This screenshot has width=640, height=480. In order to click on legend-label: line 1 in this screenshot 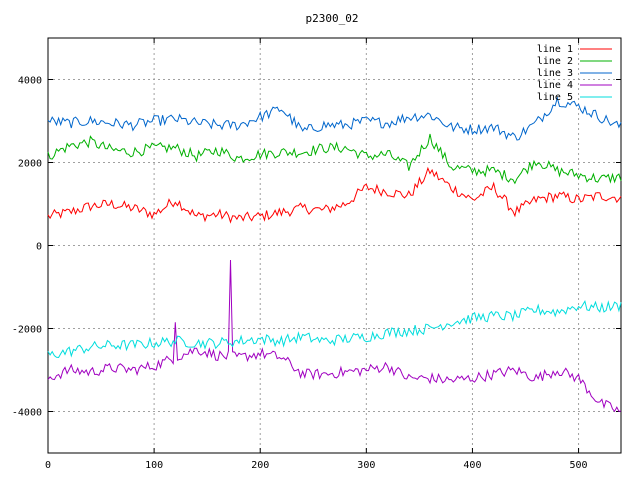, I will do `click(555, 49)`.